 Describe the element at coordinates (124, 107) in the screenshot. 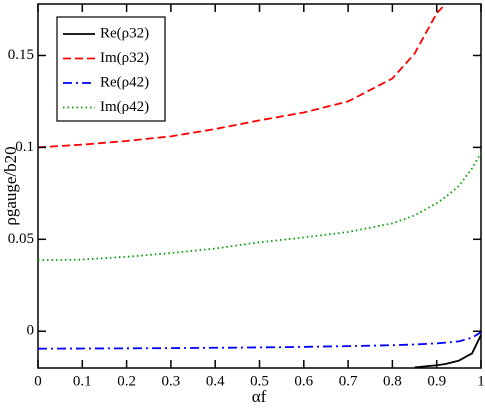

I see `legend-label: Im(ρ42)` at that location.